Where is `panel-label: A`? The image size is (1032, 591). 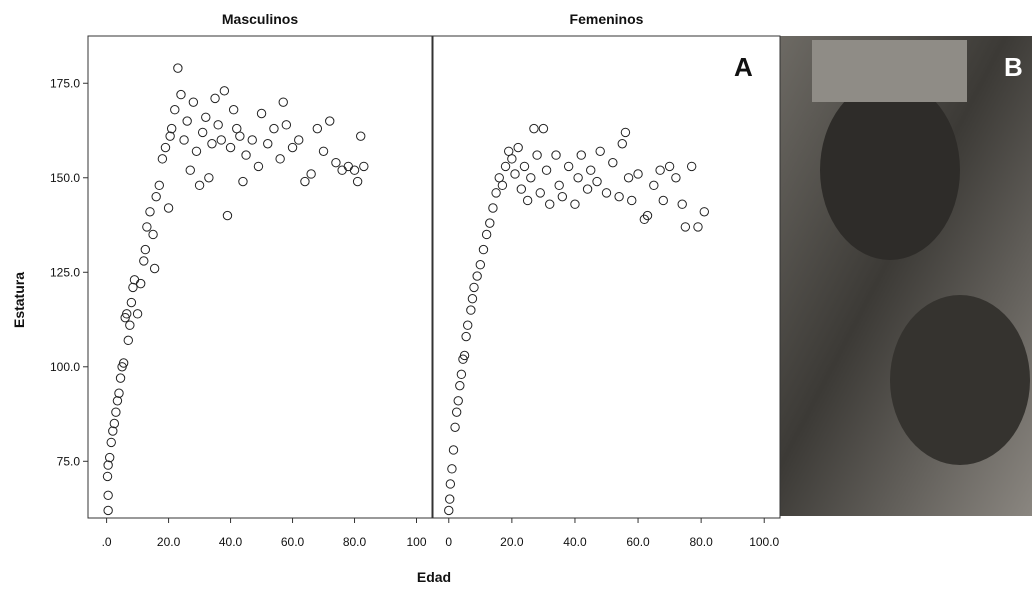
panel-label: A is located at coordinates (743, 67).